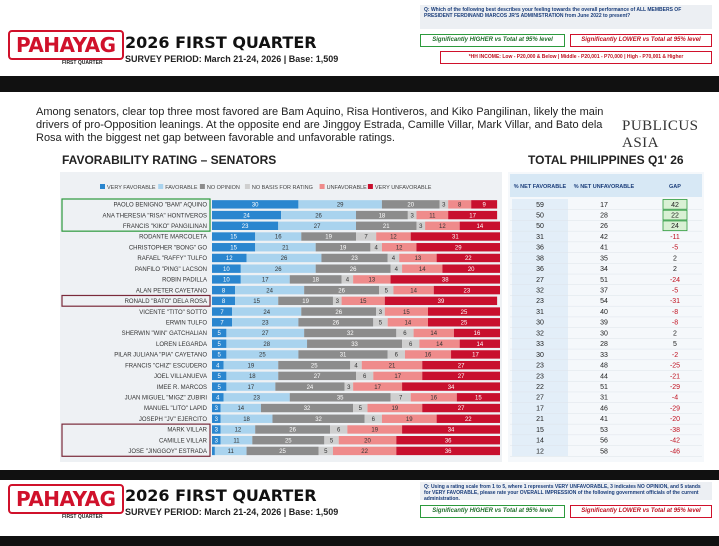  Describe the element at coordinates (343, 356) in the screenshot. I see `segment-label: 31` at that location.